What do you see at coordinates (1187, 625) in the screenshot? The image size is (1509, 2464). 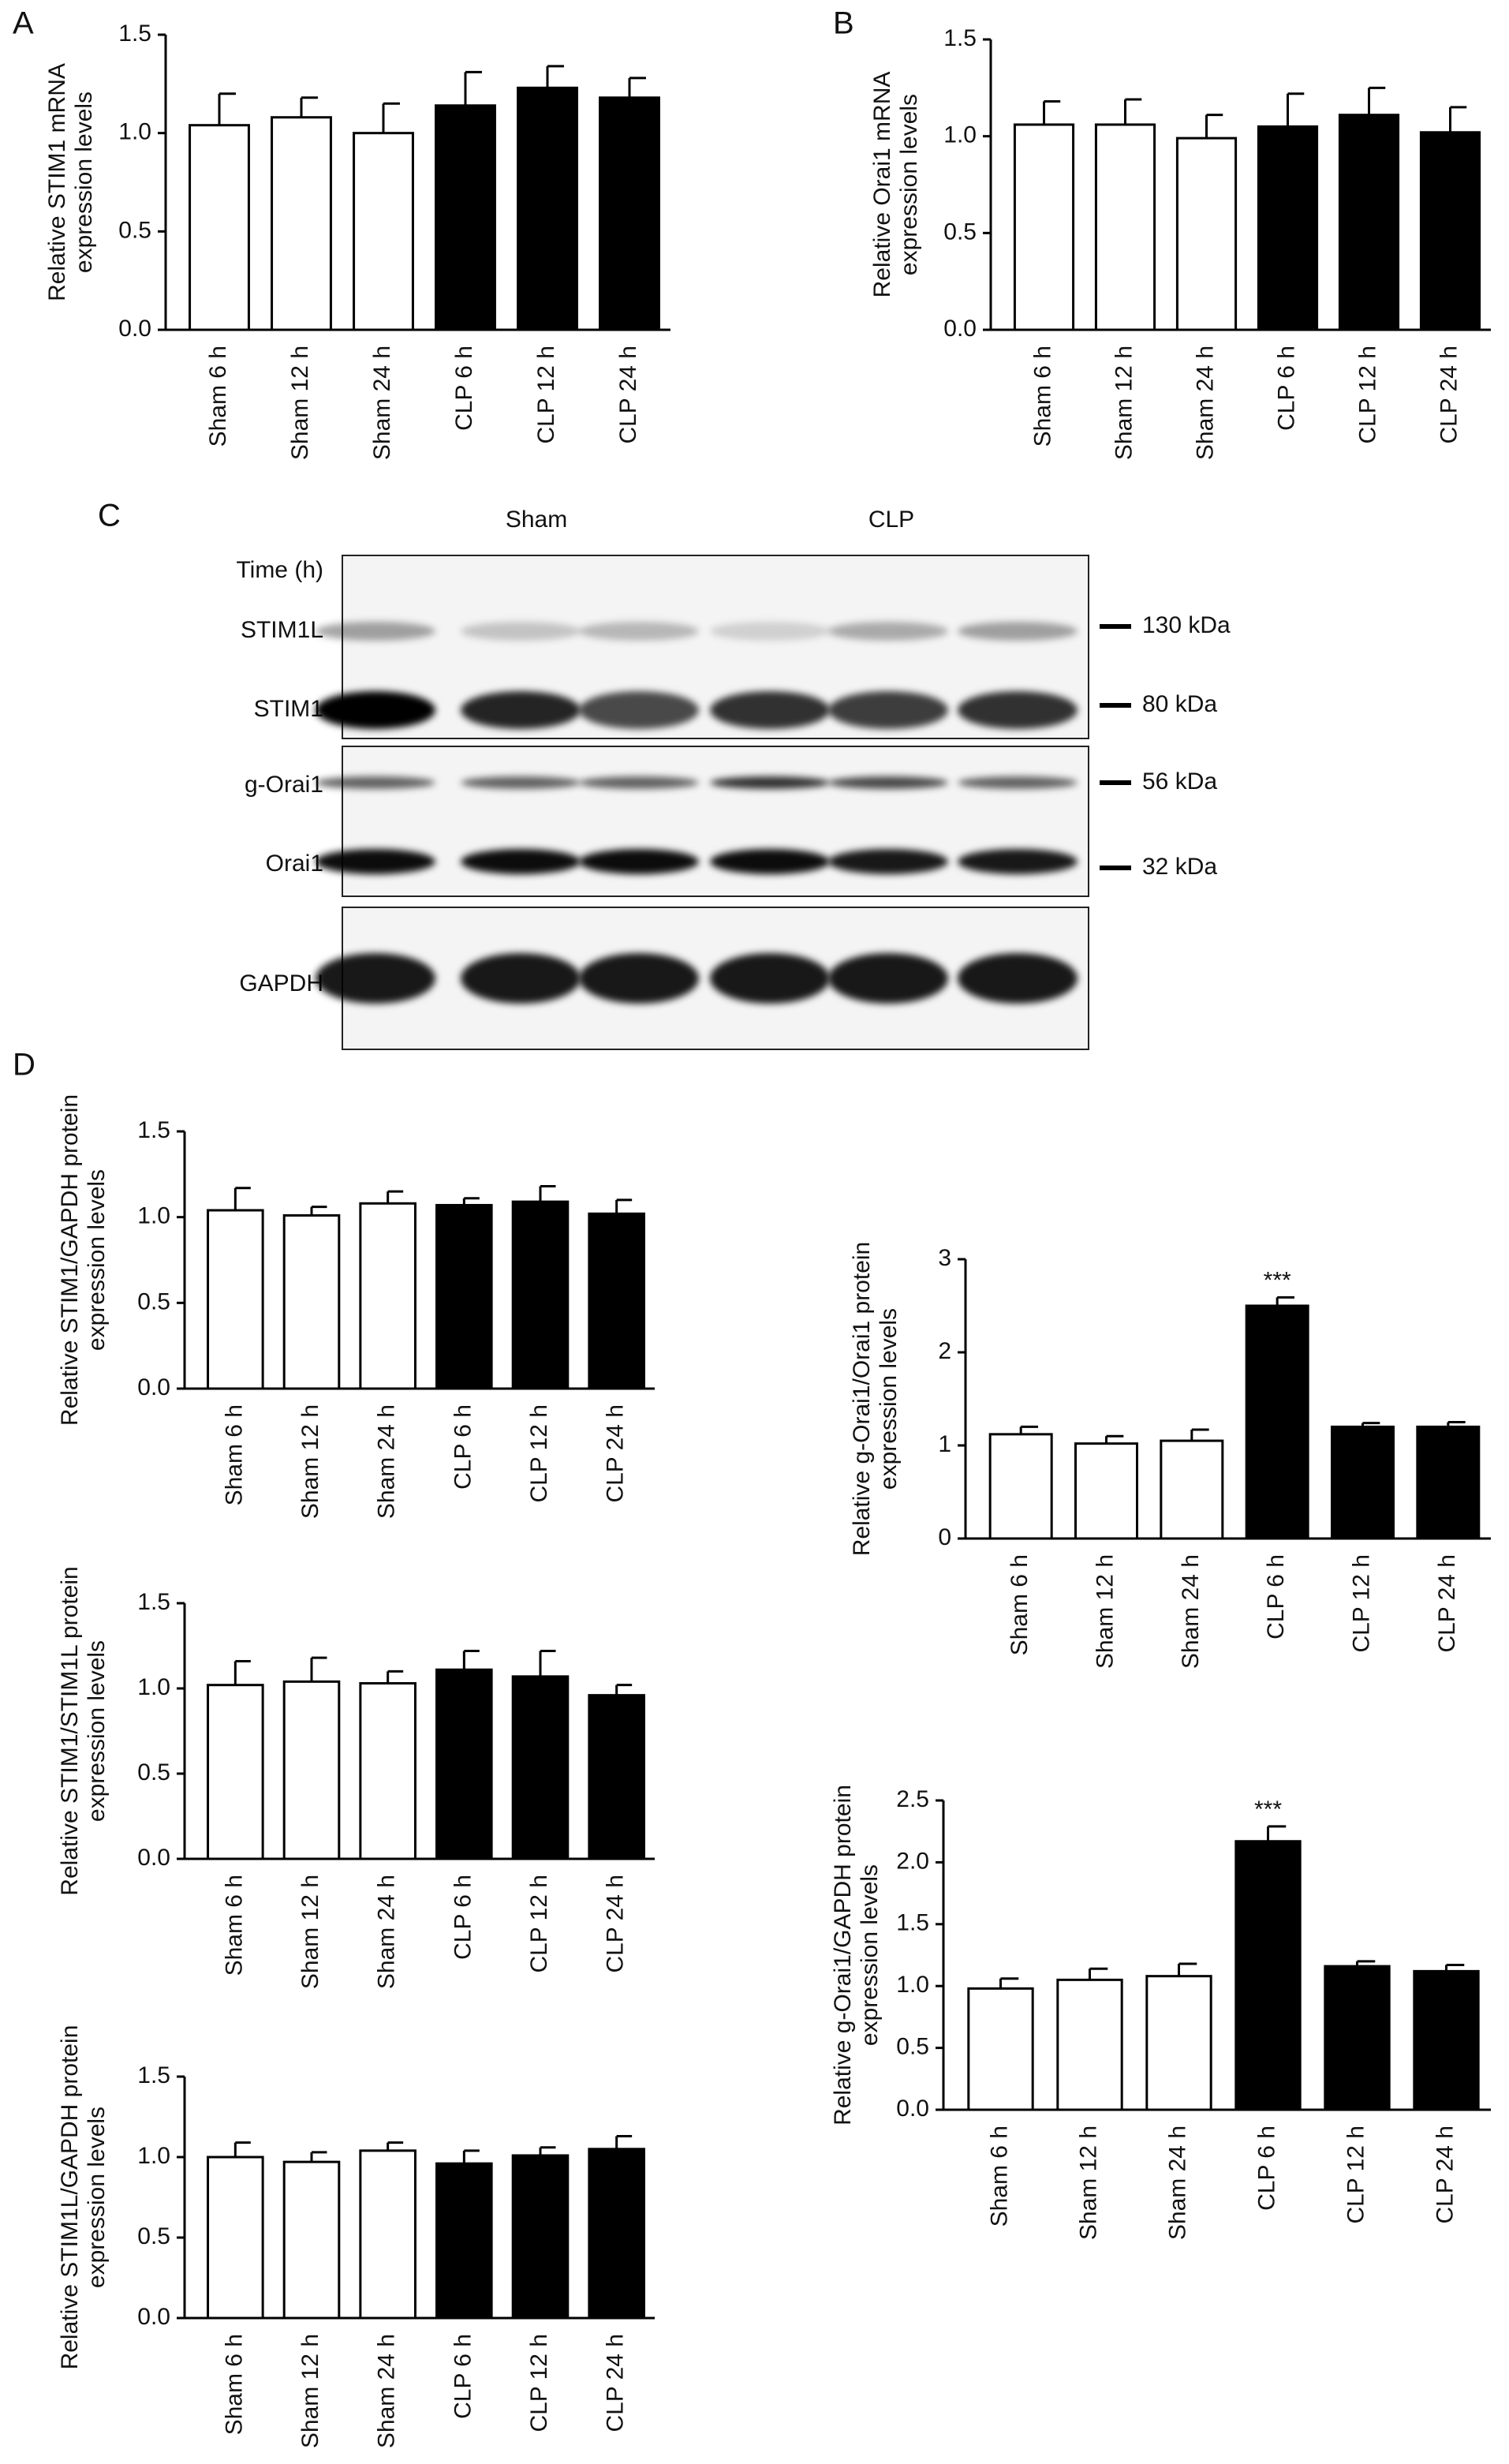 I see `marker-label: 130 kDa` at bounding box center [1187, 625].